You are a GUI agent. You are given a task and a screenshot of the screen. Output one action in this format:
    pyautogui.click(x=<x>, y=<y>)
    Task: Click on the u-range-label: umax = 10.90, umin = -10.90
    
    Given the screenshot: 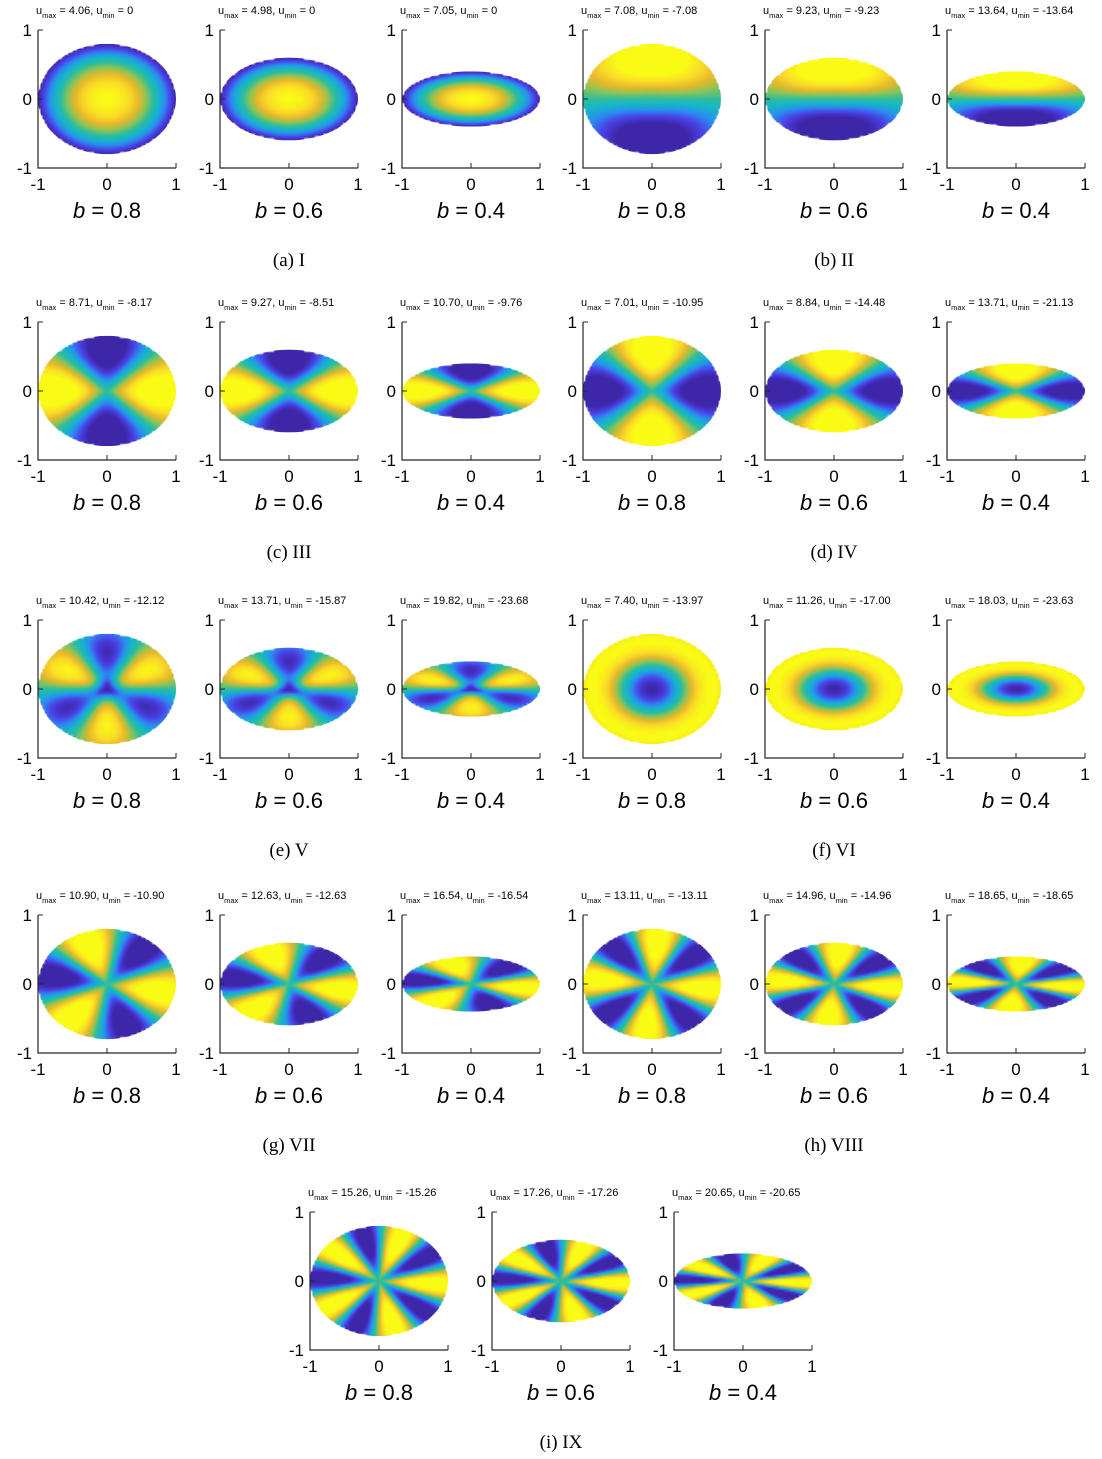 What is the action you would take?
    pyautogui.click(x=100, y=897)
    